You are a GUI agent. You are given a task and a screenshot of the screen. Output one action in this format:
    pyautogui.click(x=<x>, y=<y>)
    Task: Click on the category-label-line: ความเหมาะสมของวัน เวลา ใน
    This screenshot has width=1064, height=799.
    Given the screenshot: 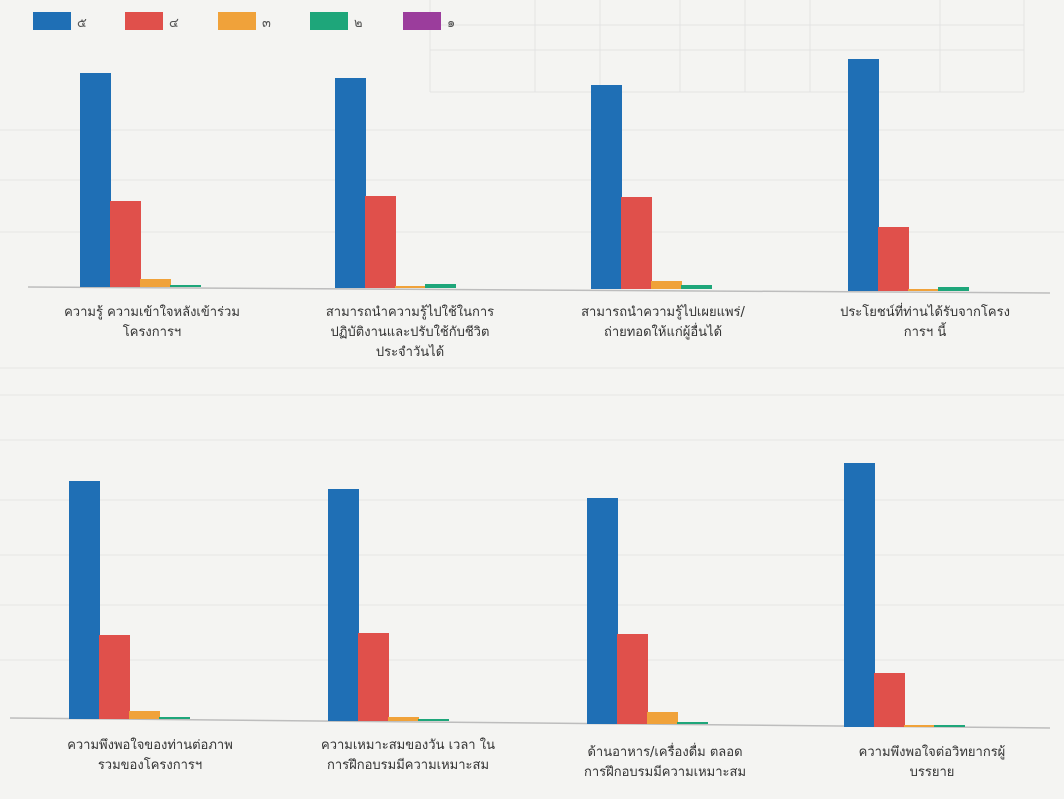 What is the action you would take?
    pyautogui.click(x=408, y=745)
    